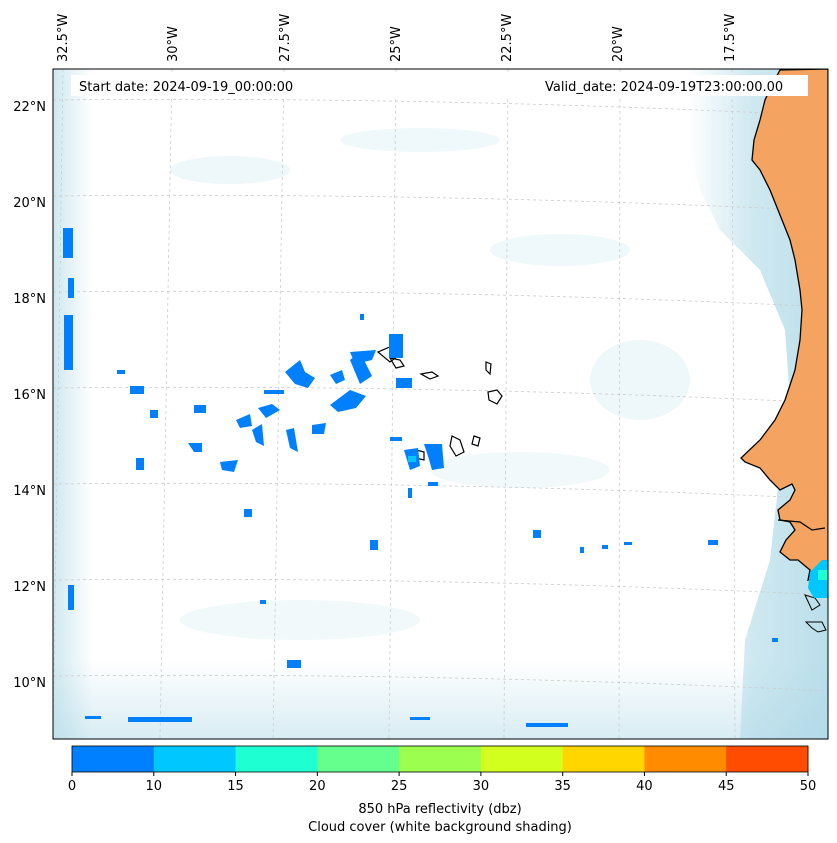  Describe the element at coordinates (618, 44) in the screenshot. I see `lon-label-20w: 20°W` at that location.